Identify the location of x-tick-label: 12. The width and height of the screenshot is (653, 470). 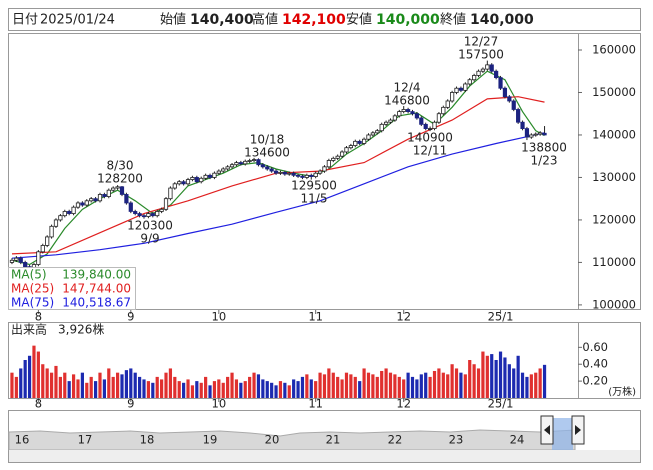
(403, 317).